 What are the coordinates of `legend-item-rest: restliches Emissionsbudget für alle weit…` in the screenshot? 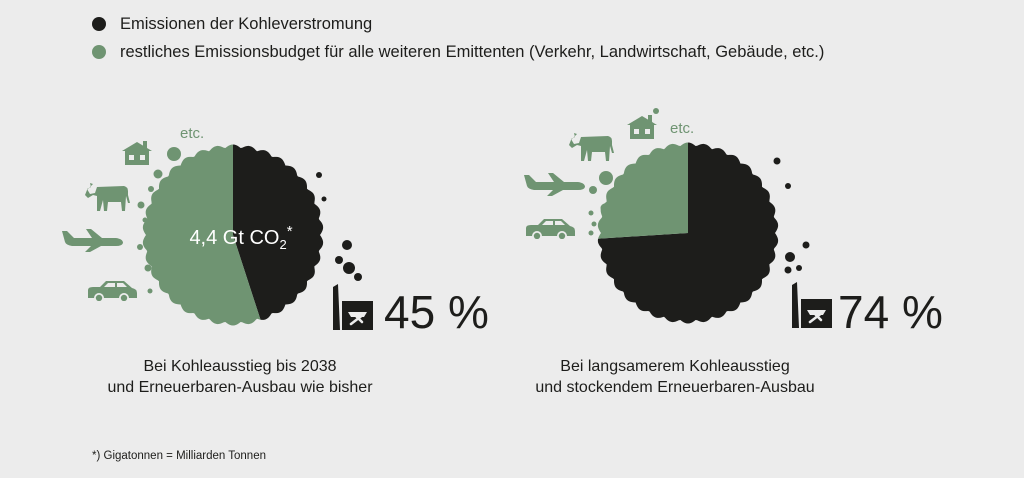 It's located at (458, 52).